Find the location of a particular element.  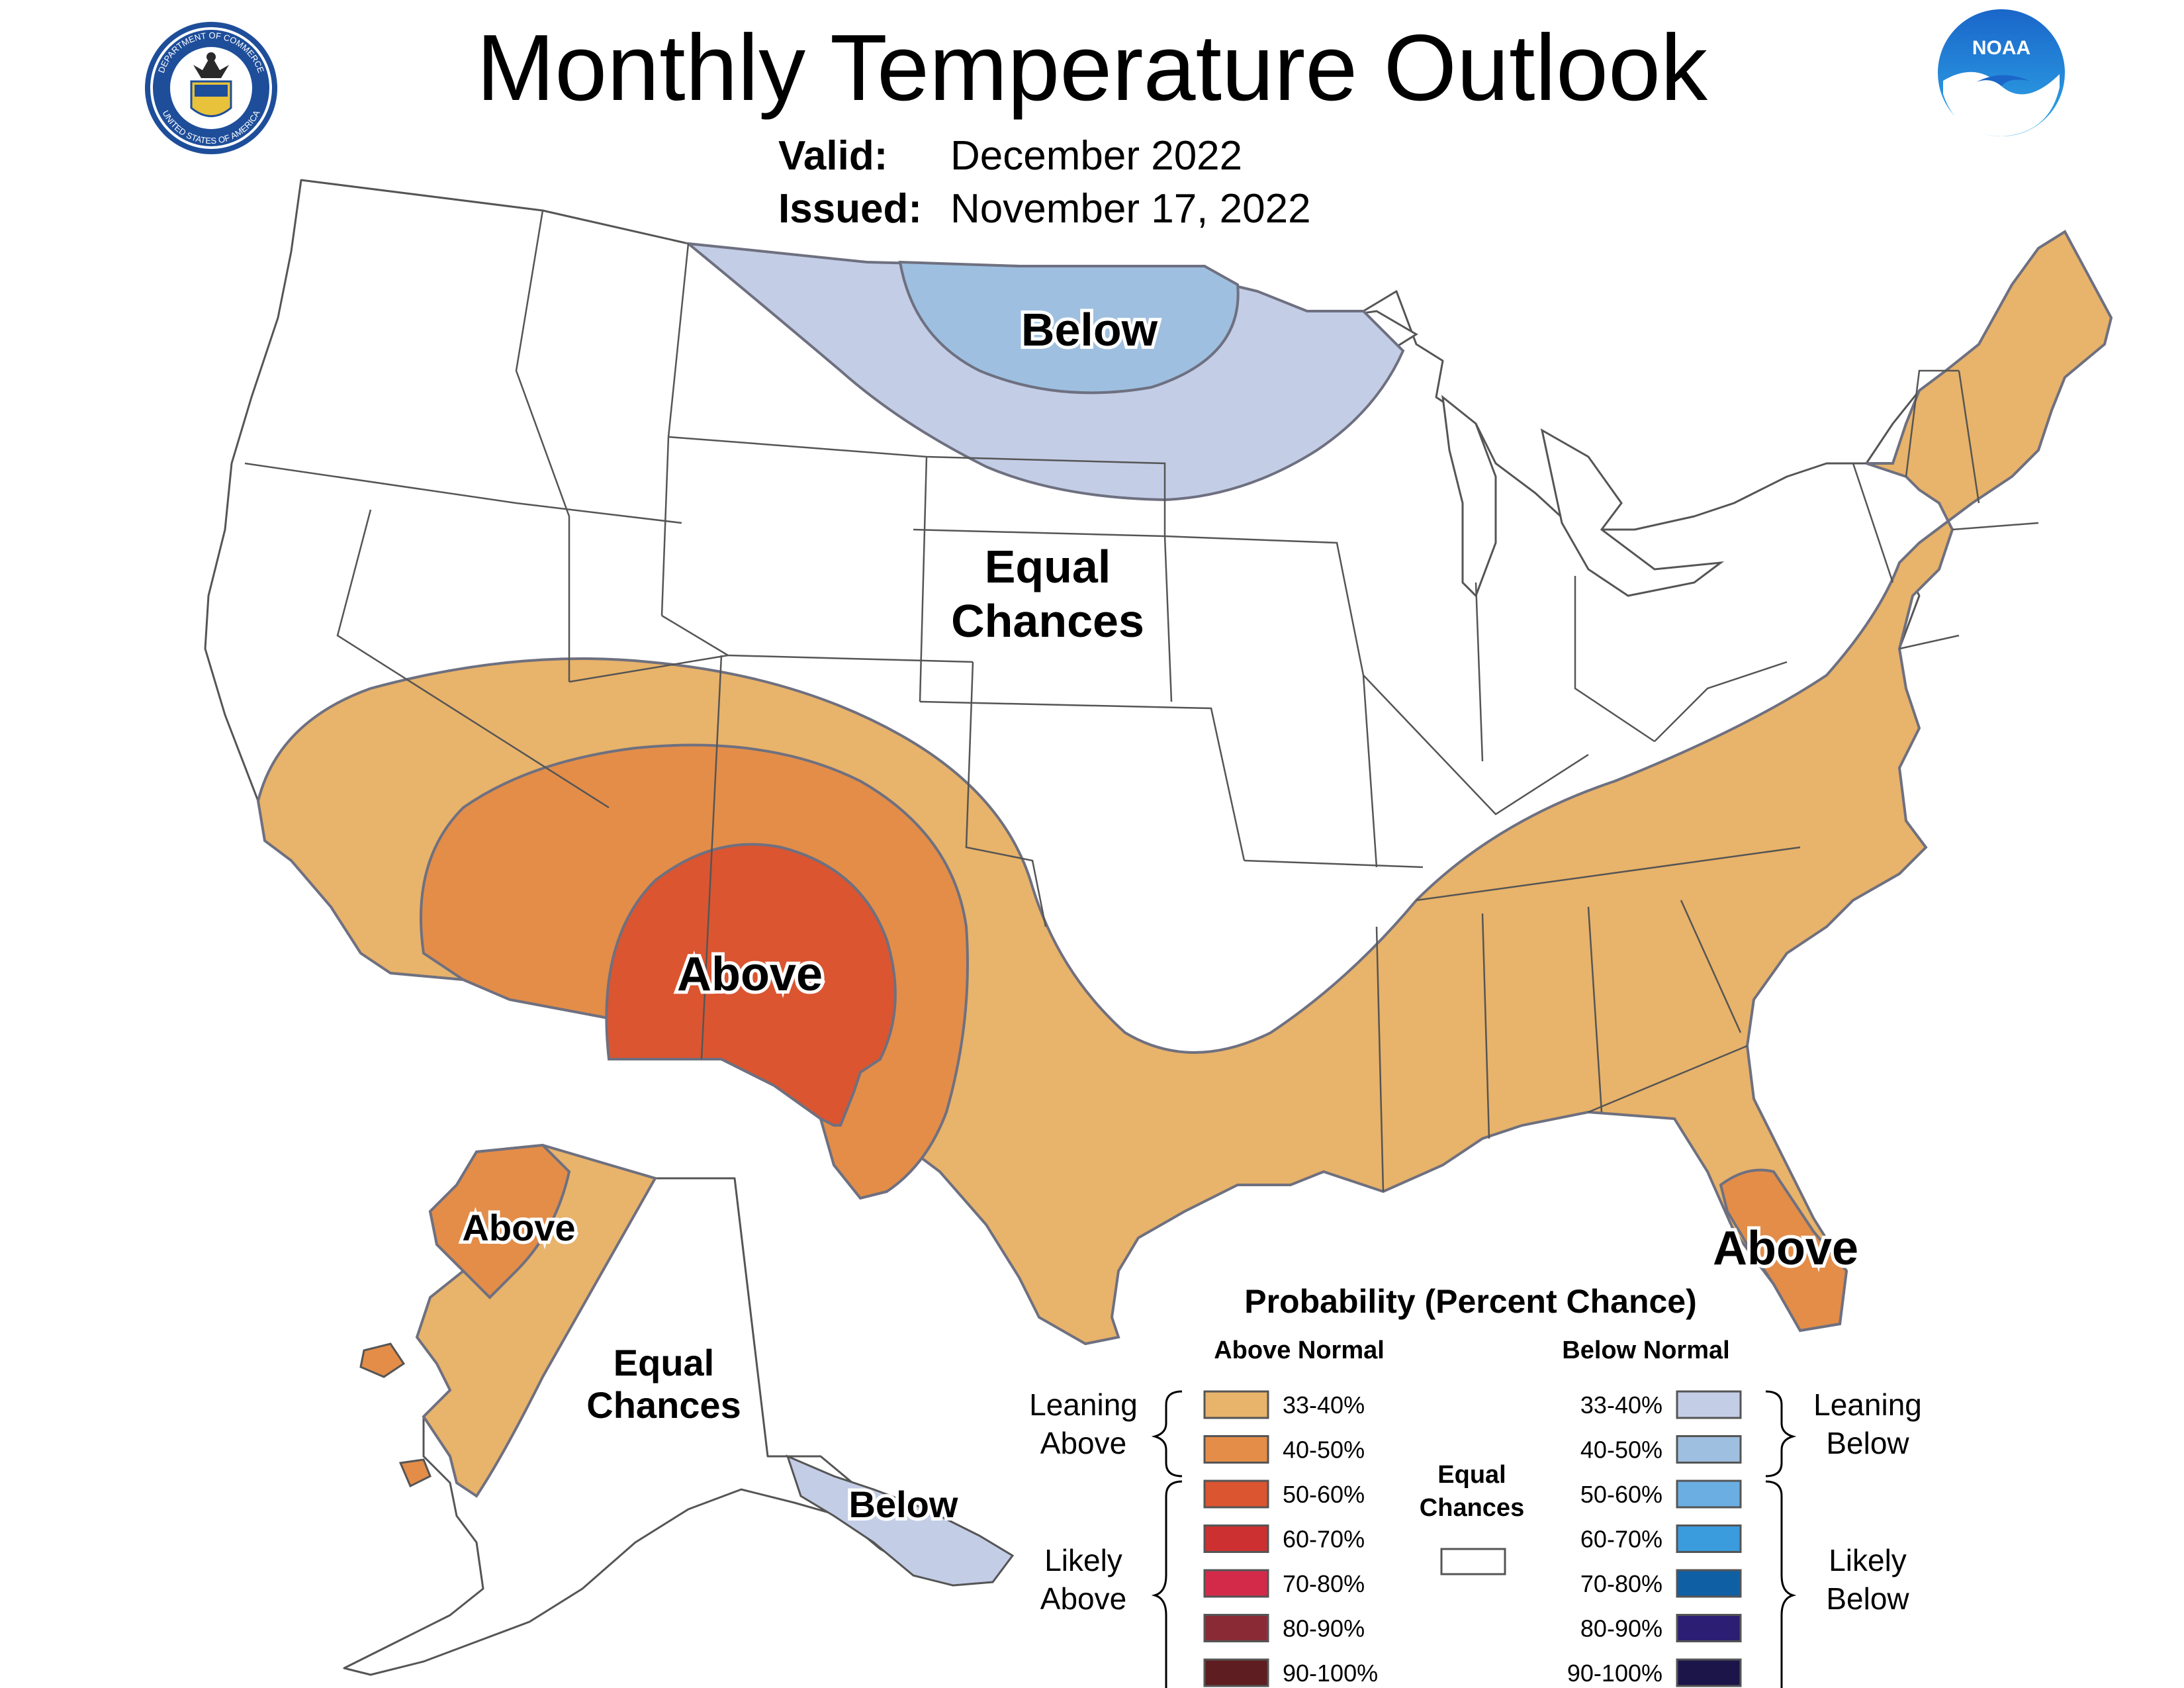

leaning-above-brace is located at coordinates (1168, 1433).